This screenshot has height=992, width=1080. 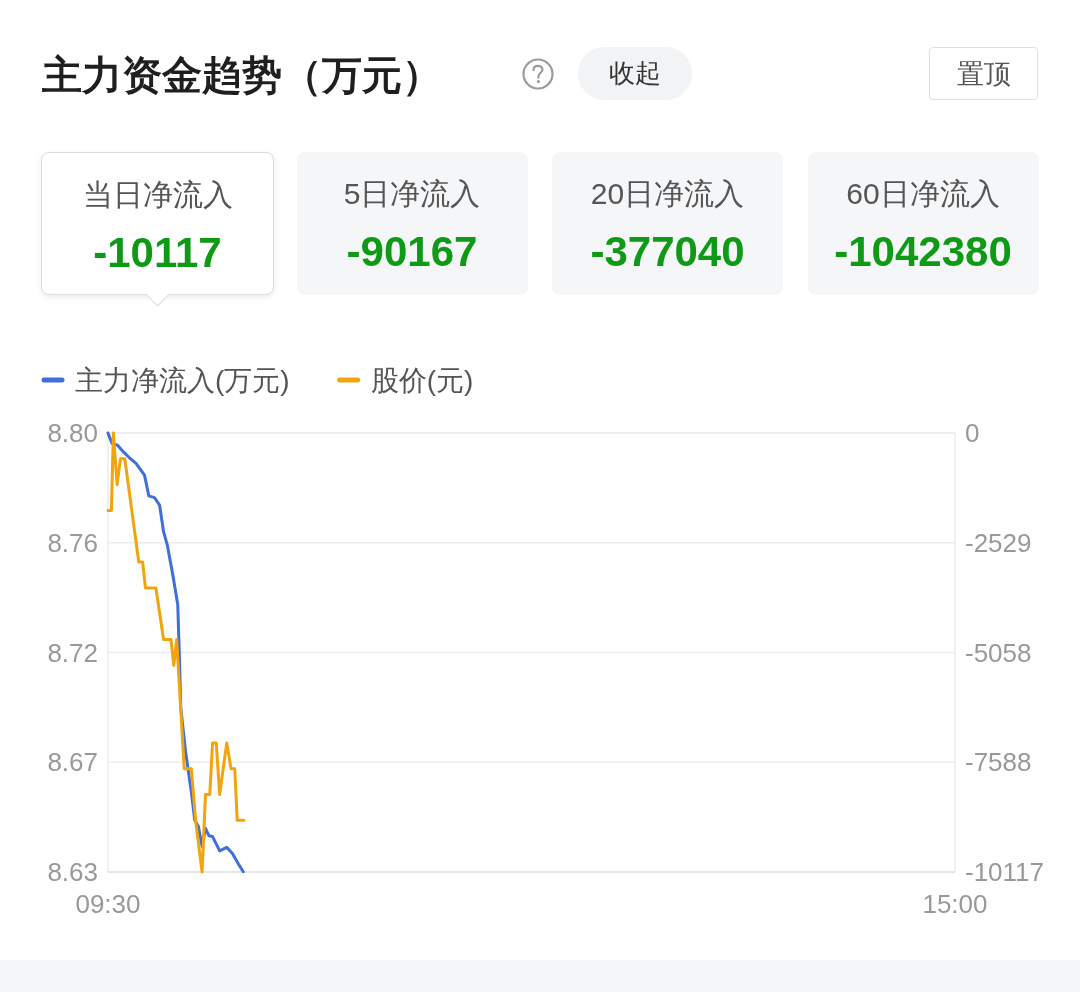 What do you see at coordinates (72, 652) in the screenshot?
I see `y-tick-label: 8.72` at bounding box center [72, 652].